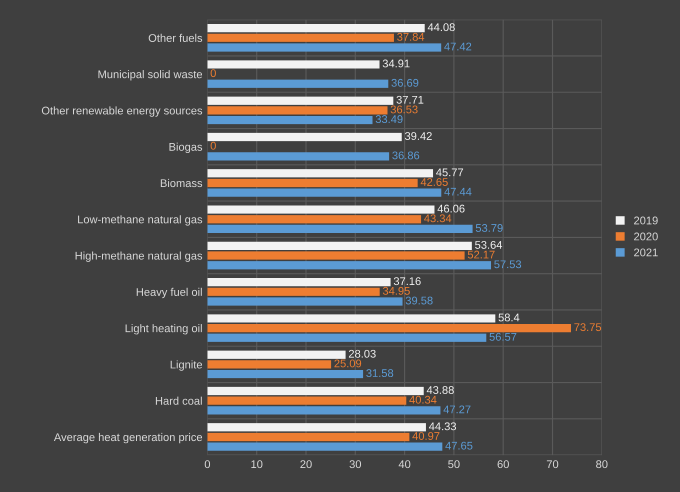 The height and width of the screenshot is (492, 680). I want to click on data-label: 47.27, so click(456, 409).